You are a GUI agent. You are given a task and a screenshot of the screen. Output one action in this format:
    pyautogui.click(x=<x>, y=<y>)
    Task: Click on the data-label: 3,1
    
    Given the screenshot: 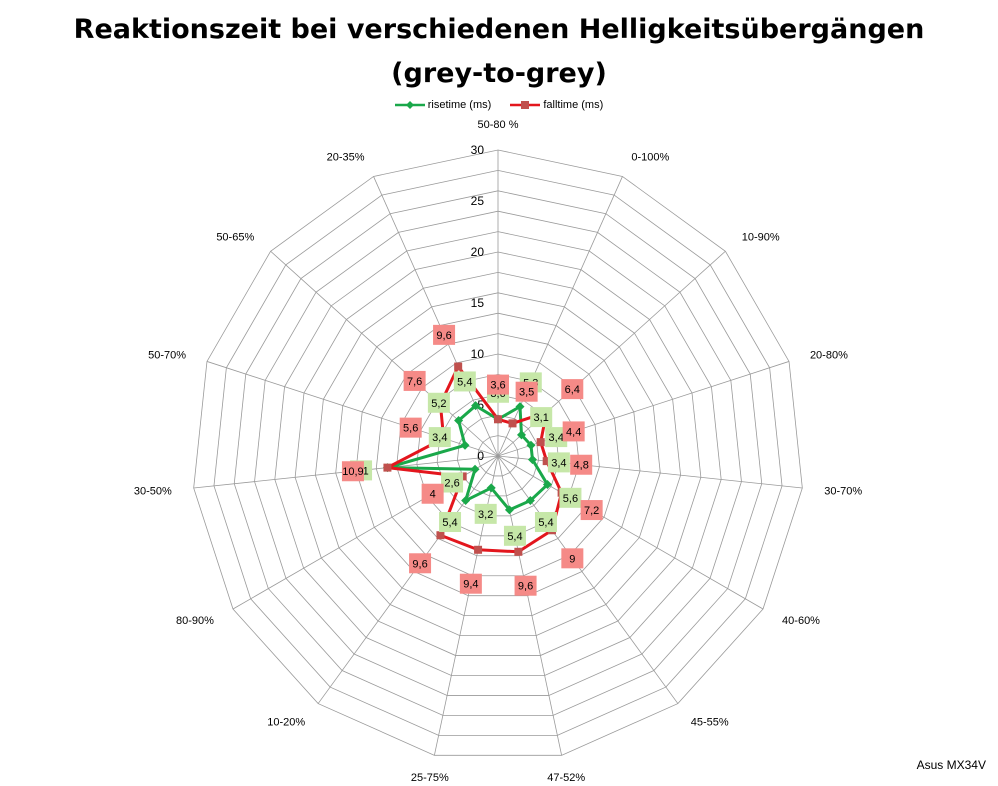 What is the action you would take?
    pyautogui.click(x=541, y=418)
    